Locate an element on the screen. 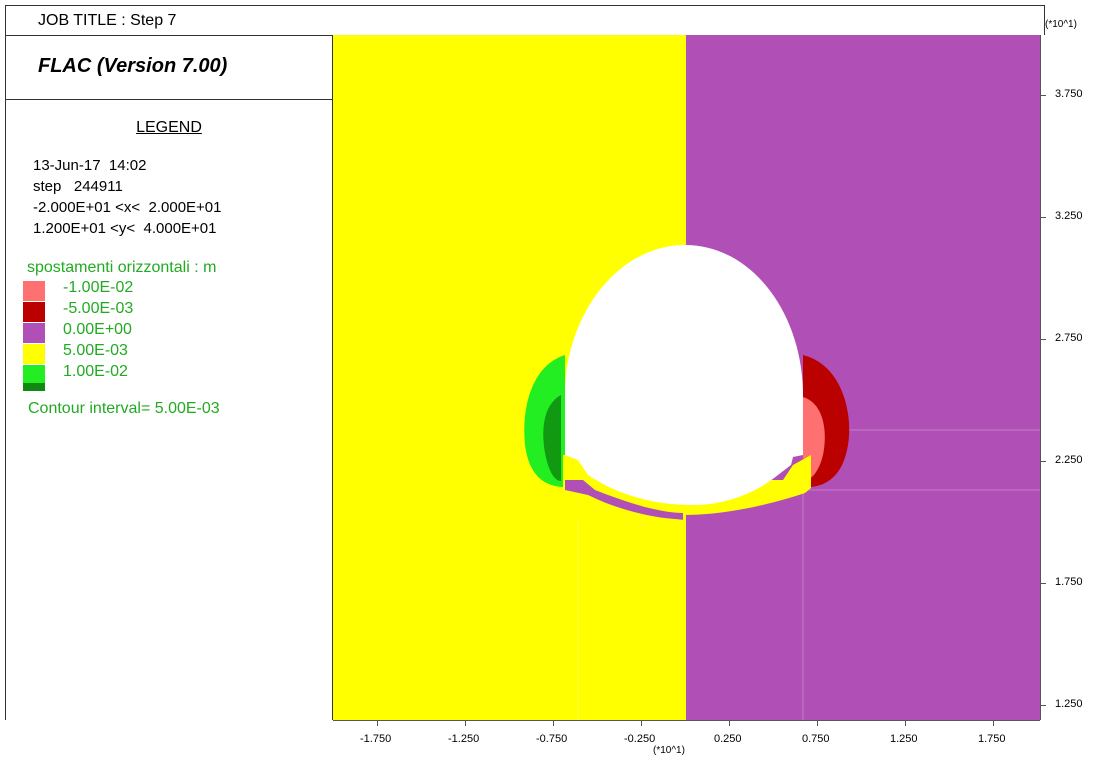  version-title: FLAC (Version 7.00) is located at coordinates (169, 68).